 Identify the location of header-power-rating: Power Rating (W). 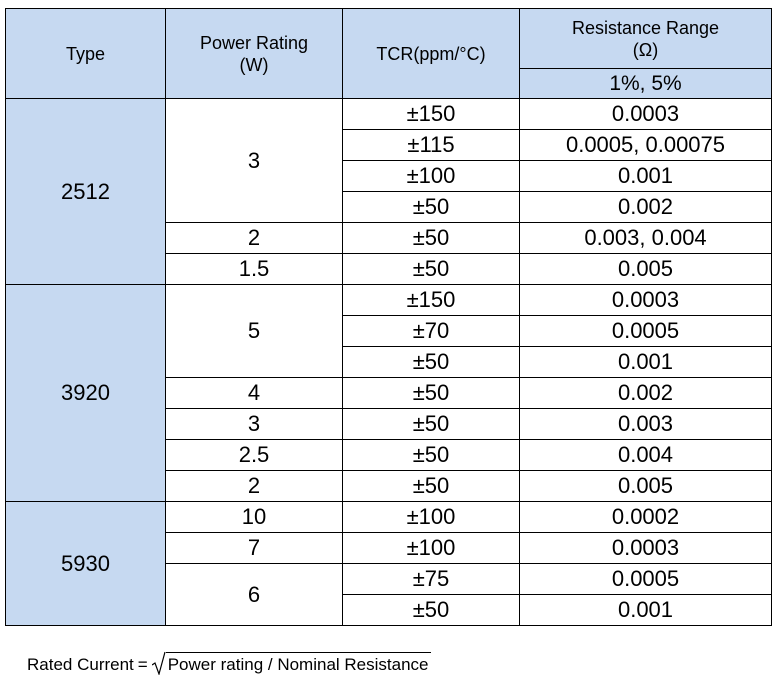
(254, 53).